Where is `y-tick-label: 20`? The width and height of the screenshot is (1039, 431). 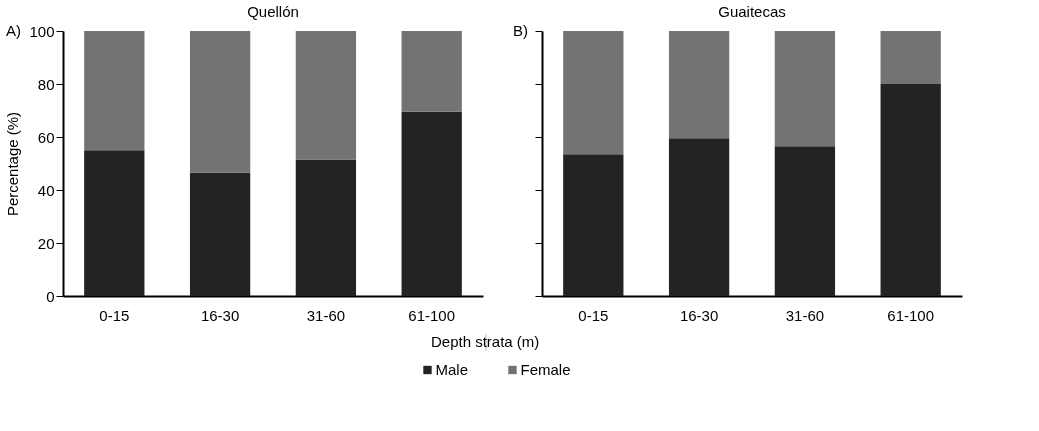
y-tick-label: 20 is located at coordinates (46, 243).